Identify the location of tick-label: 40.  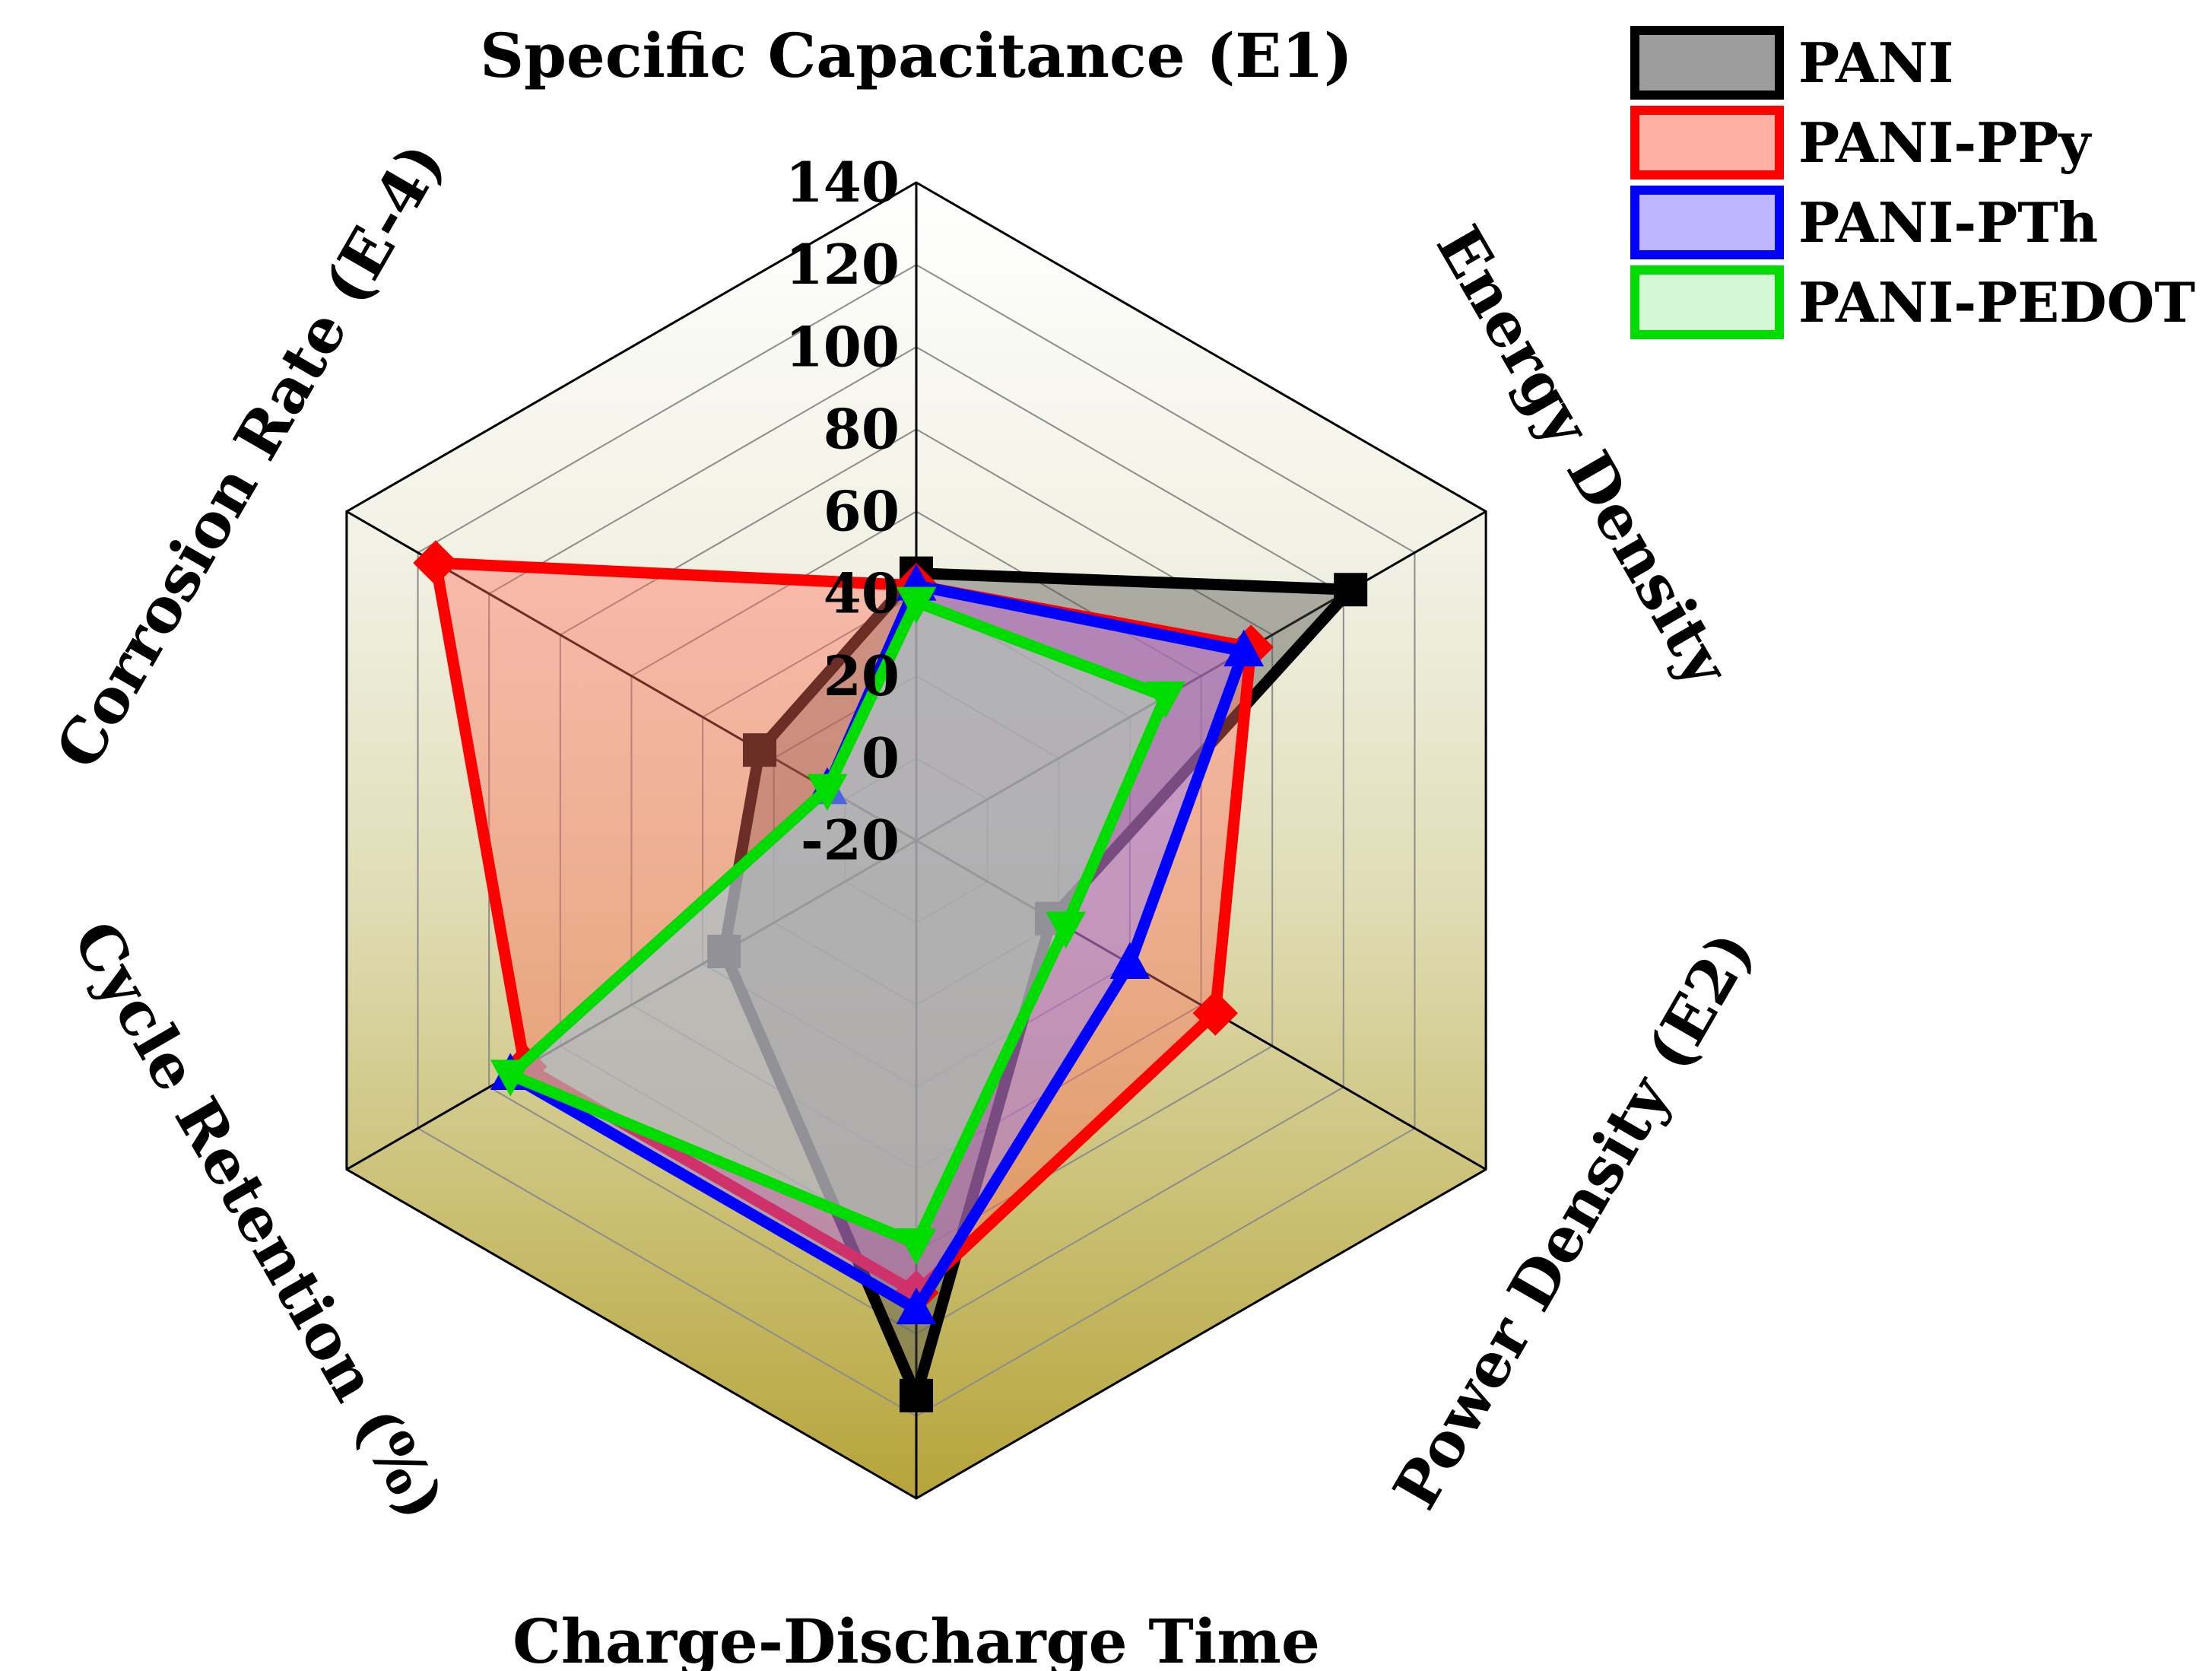
(862, 593).